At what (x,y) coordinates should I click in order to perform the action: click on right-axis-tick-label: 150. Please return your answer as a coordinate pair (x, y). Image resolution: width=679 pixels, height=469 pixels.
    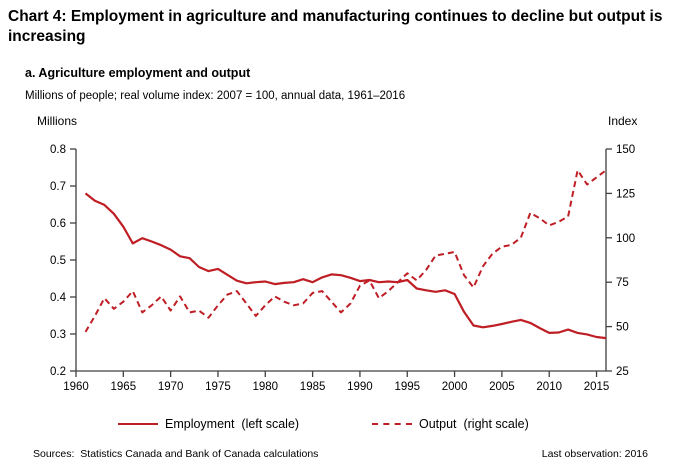
    Looking at the image, I should click on (625, 150).